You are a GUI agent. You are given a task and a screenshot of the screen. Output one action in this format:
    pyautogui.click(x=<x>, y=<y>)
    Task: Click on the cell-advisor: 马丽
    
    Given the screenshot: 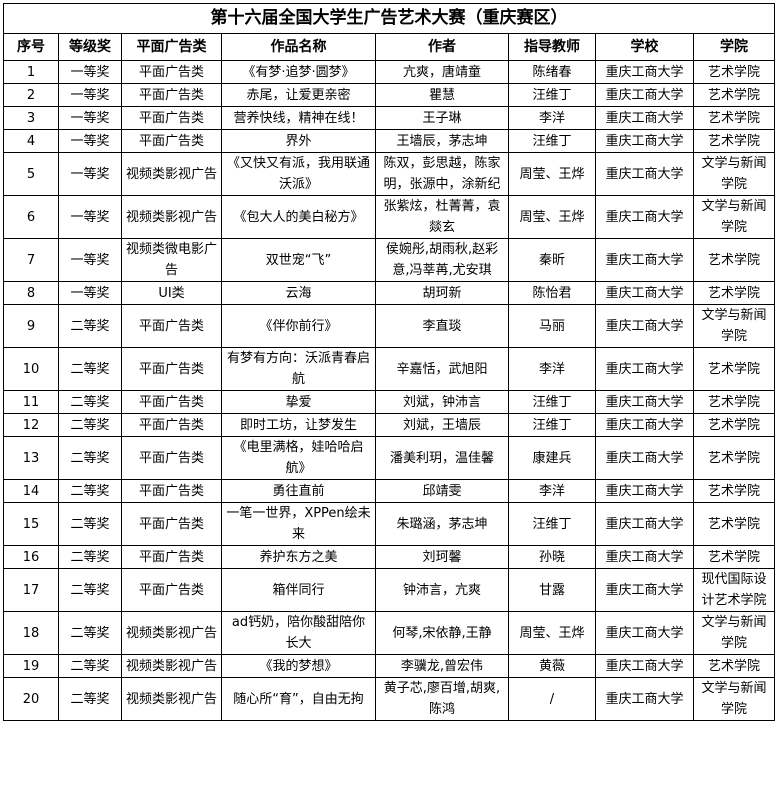 What is the action you would take?
    pyautogui.click(x=552, y=326)
    